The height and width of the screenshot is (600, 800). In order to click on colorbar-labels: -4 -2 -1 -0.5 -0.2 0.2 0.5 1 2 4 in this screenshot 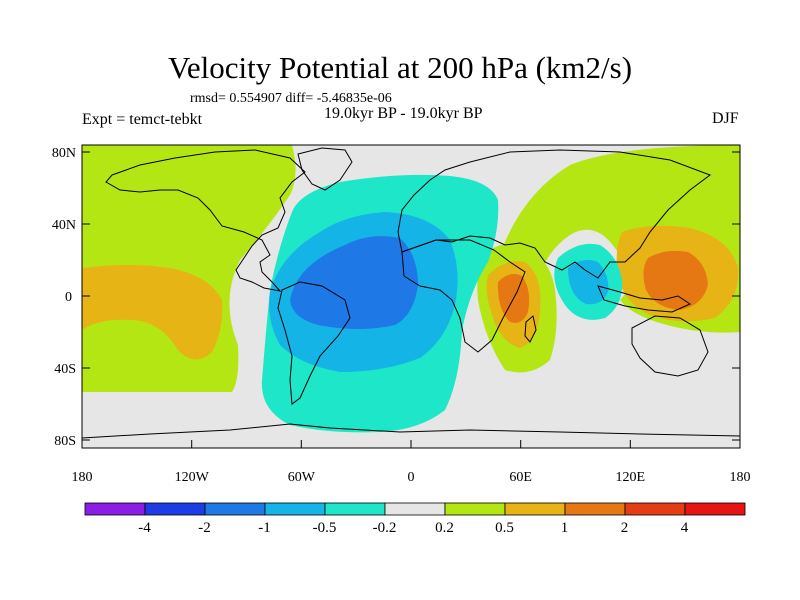, I will do `click(413, 528)`.